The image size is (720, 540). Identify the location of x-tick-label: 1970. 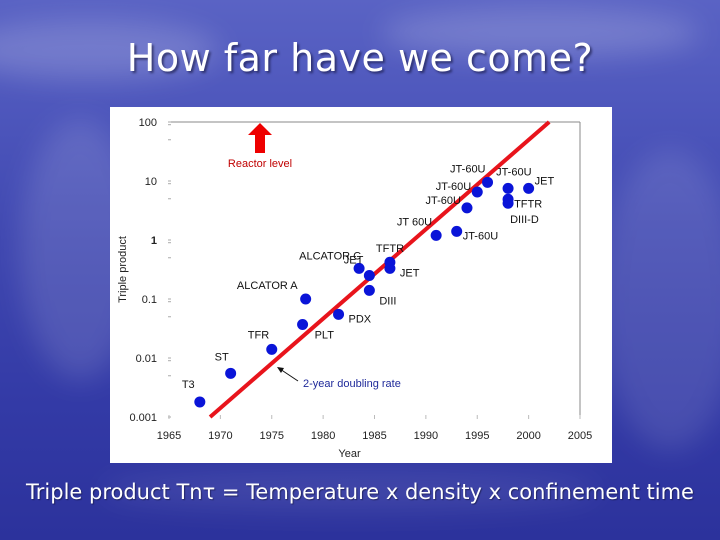
(220, 436).